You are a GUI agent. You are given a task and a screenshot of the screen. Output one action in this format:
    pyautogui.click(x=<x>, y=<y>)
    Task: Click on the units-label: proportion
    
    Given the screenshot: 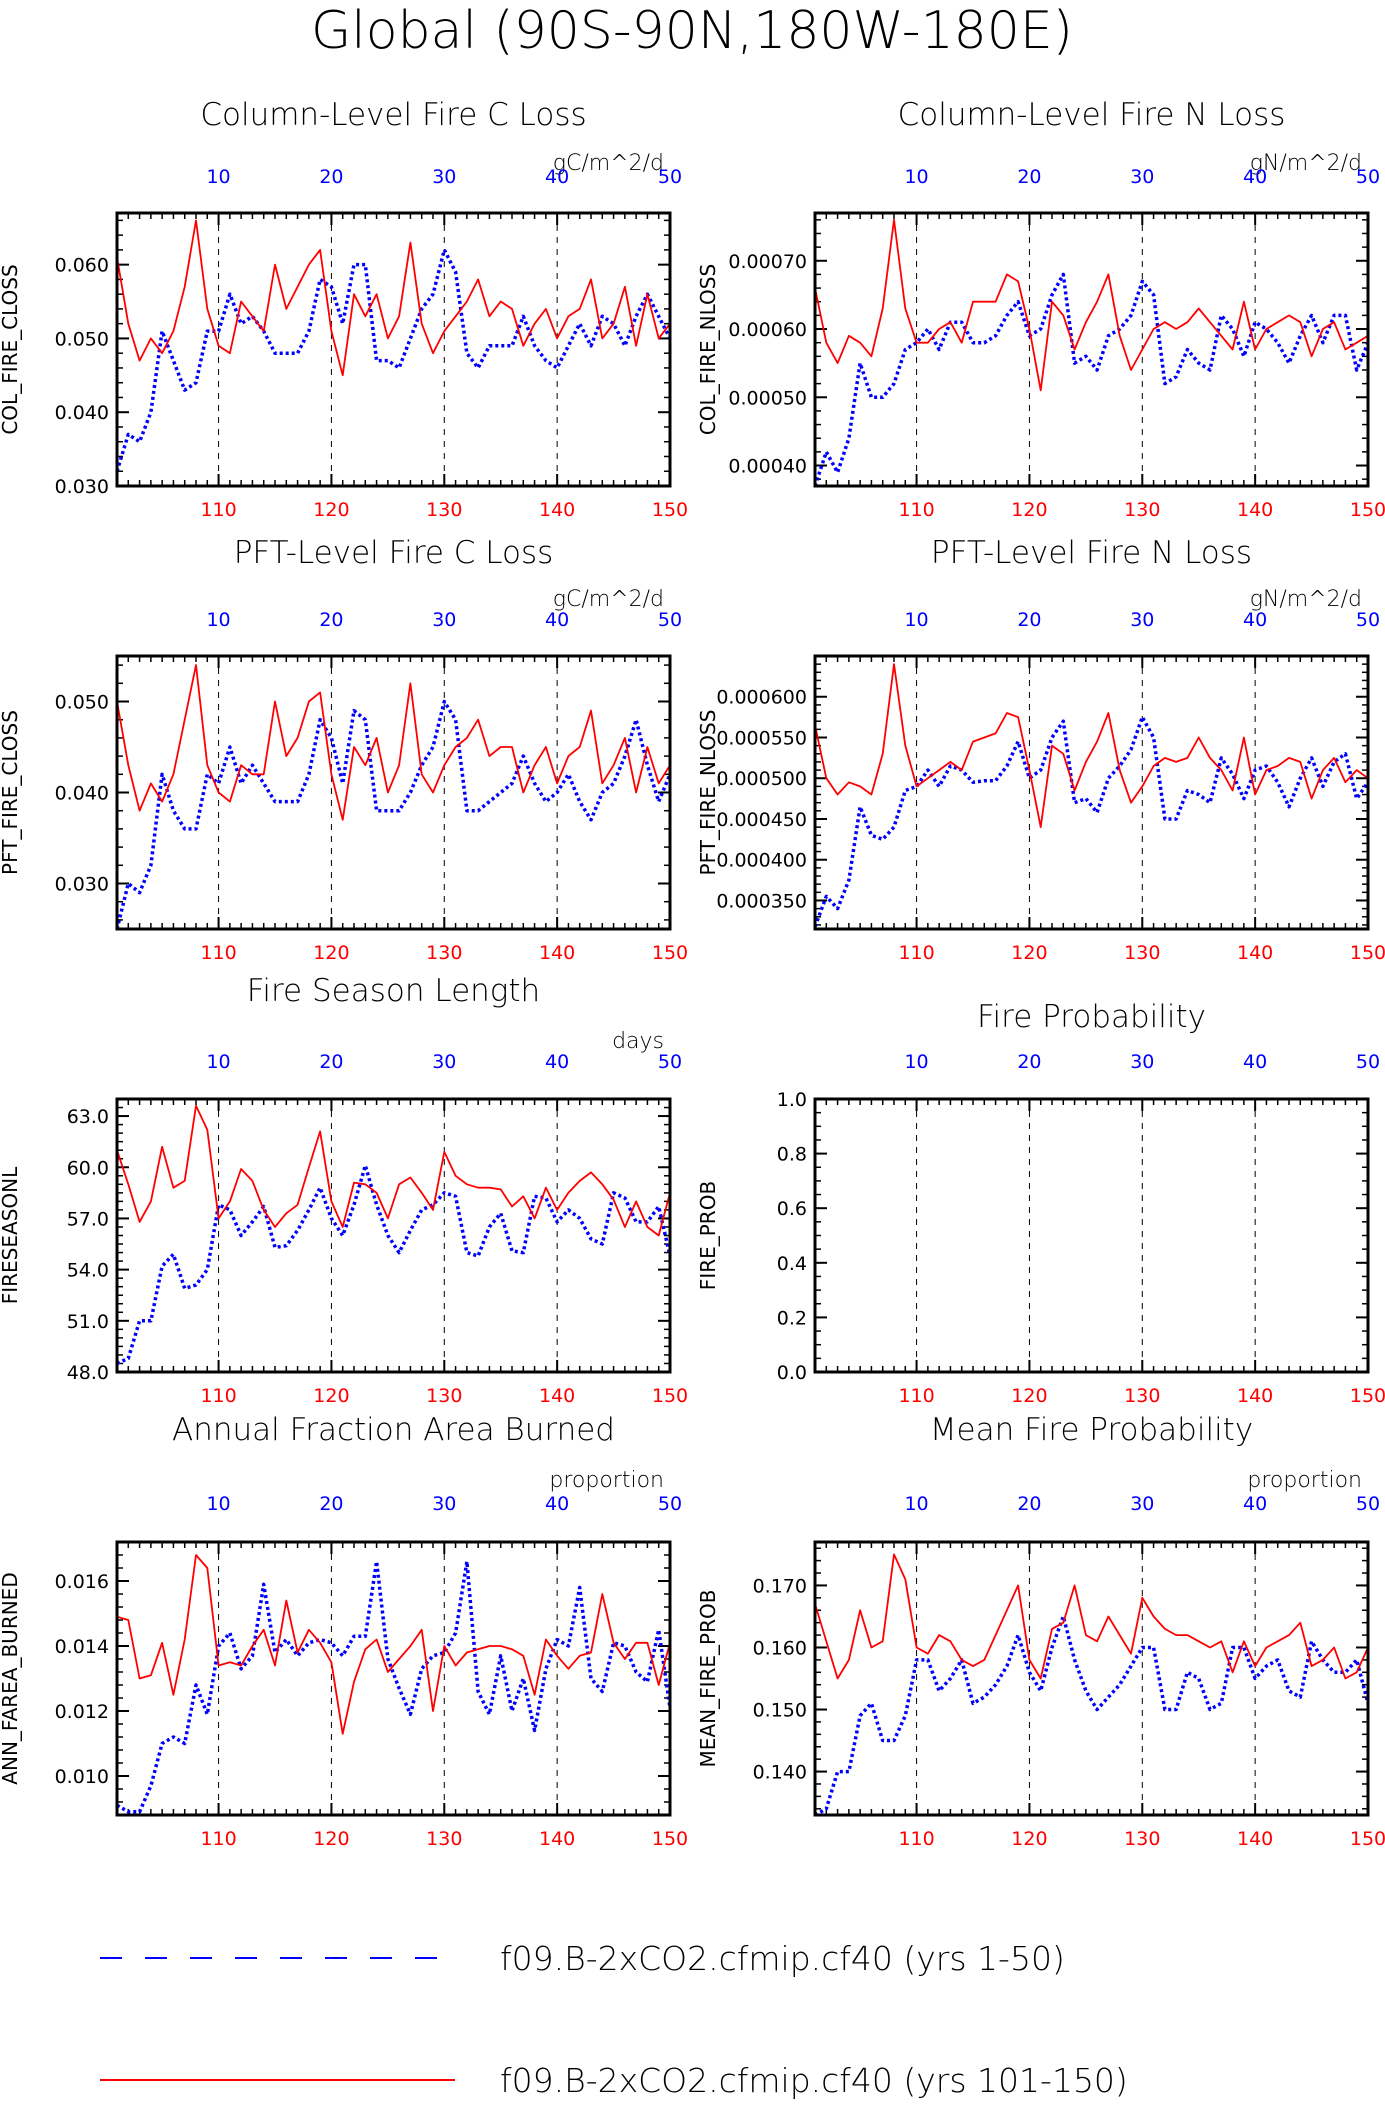 What is the action you would take?
    pyautogui.click(x=1304, y=1480)
    